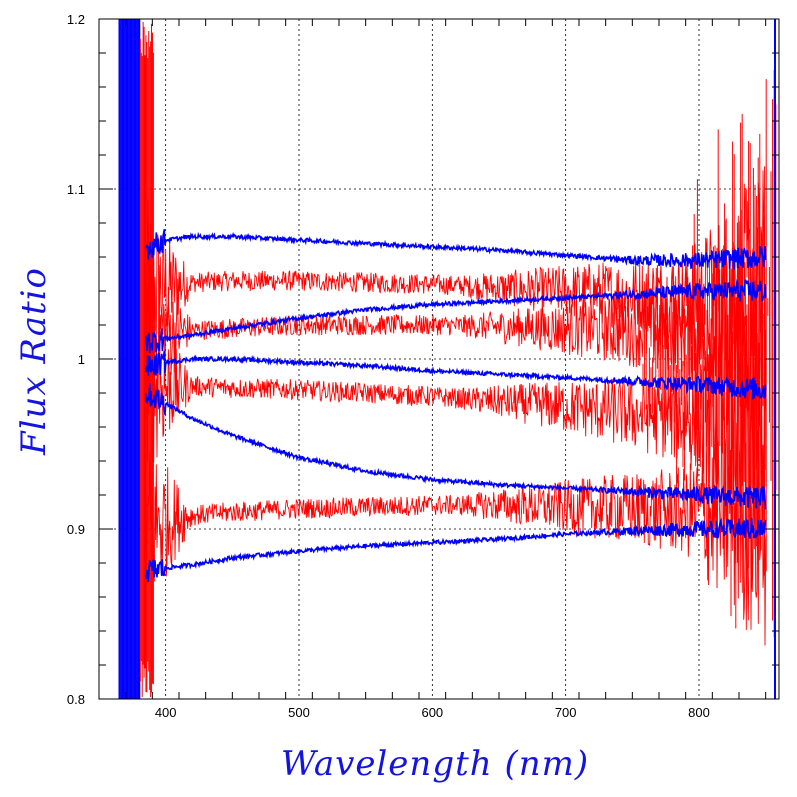 This screenshot has height=797, width=797. What do you see at coordinates (76, 189) in the screenshot?
I see `y-tick-label: 1.1` at bounding box center [76, 189].